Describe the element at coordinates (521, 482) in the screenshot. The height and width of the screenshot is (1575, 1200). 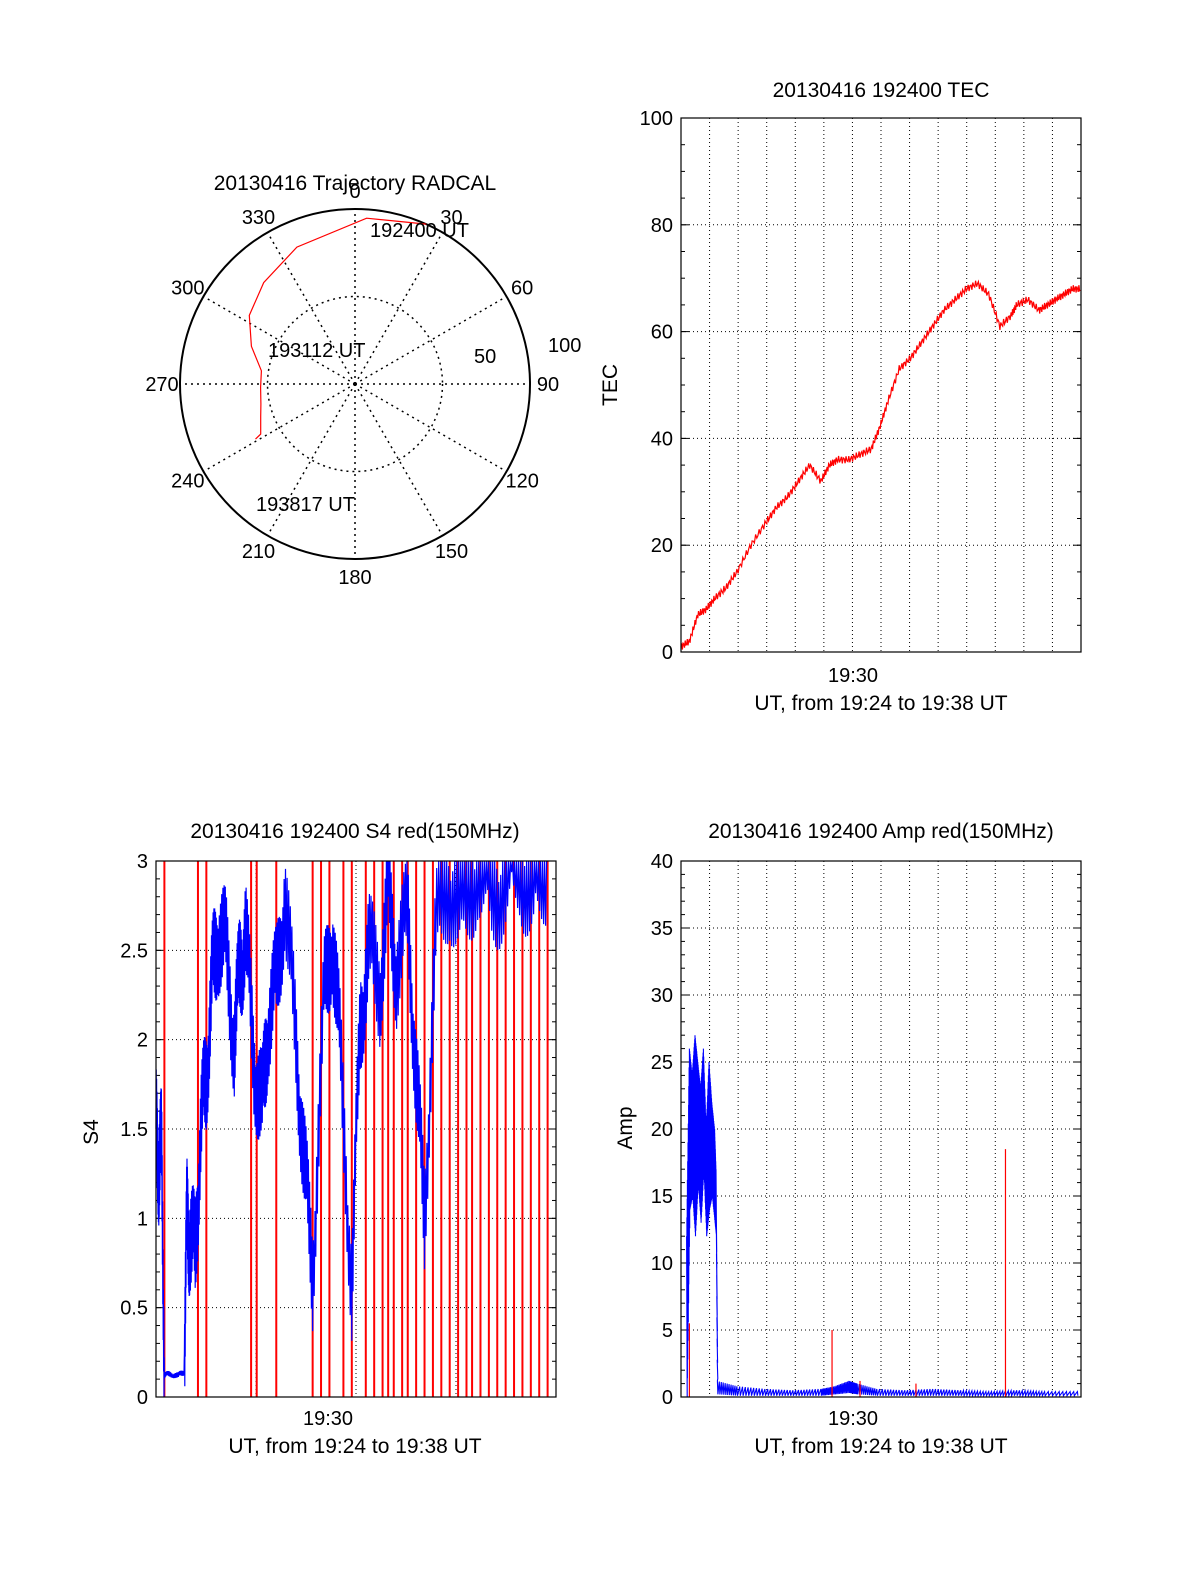
I see `polar-angle-label: 120` at that location.